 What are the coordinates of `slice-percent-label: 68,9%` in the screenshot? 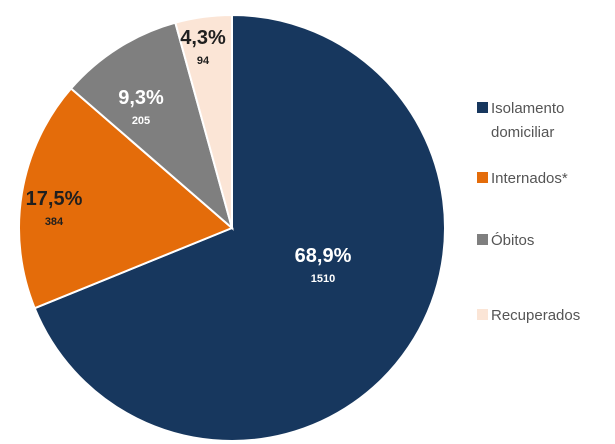 It's located at (323, 256).